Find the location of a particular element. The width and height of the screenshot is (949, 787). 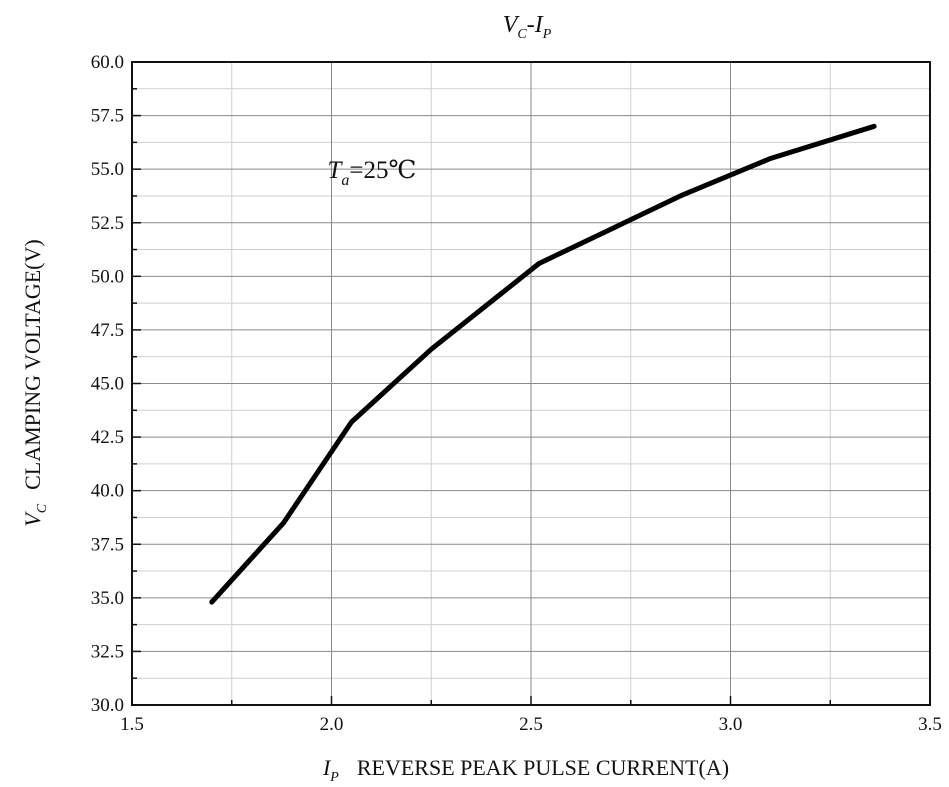

x-tick-label: 2.0 is located at coordinates (332, 724).